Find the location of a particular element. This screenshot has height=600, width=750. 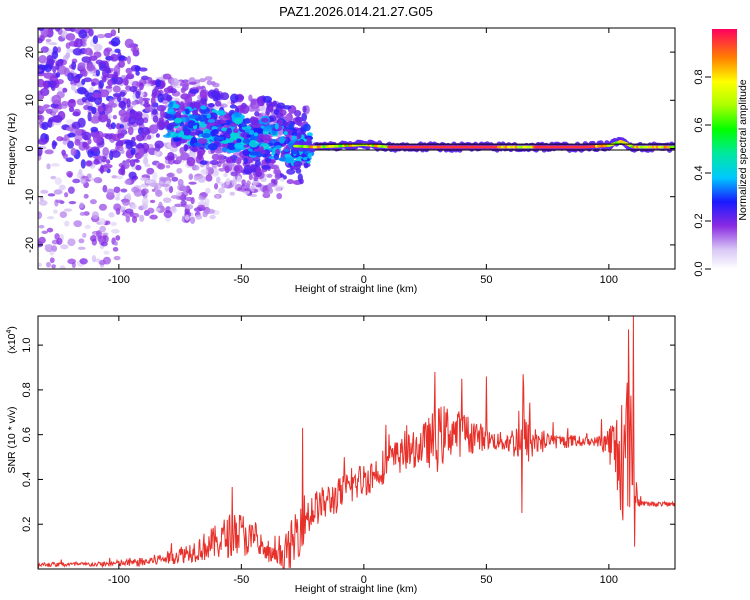

heatmap-y-tick-label: 10 is located at coordinates (30, 100).